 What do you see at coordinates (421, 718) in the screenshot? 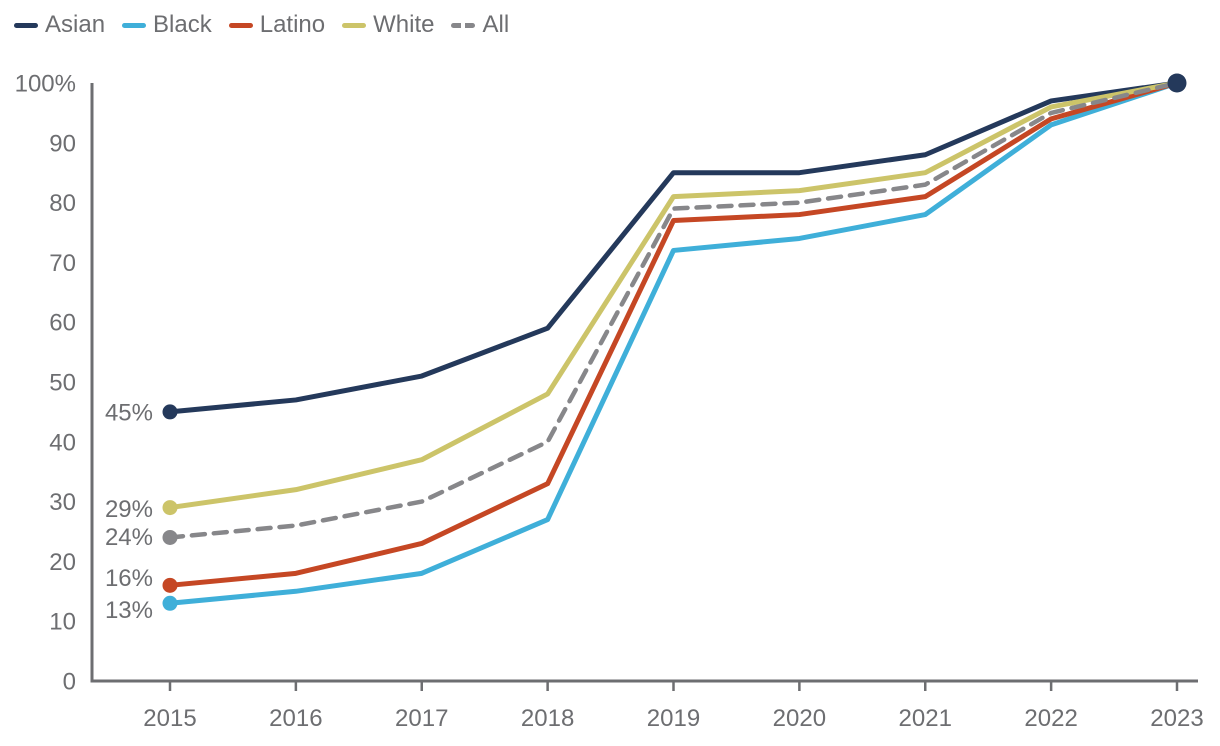
I see `x-axis-tick-label: 2017` at bounding box center [421, 718].